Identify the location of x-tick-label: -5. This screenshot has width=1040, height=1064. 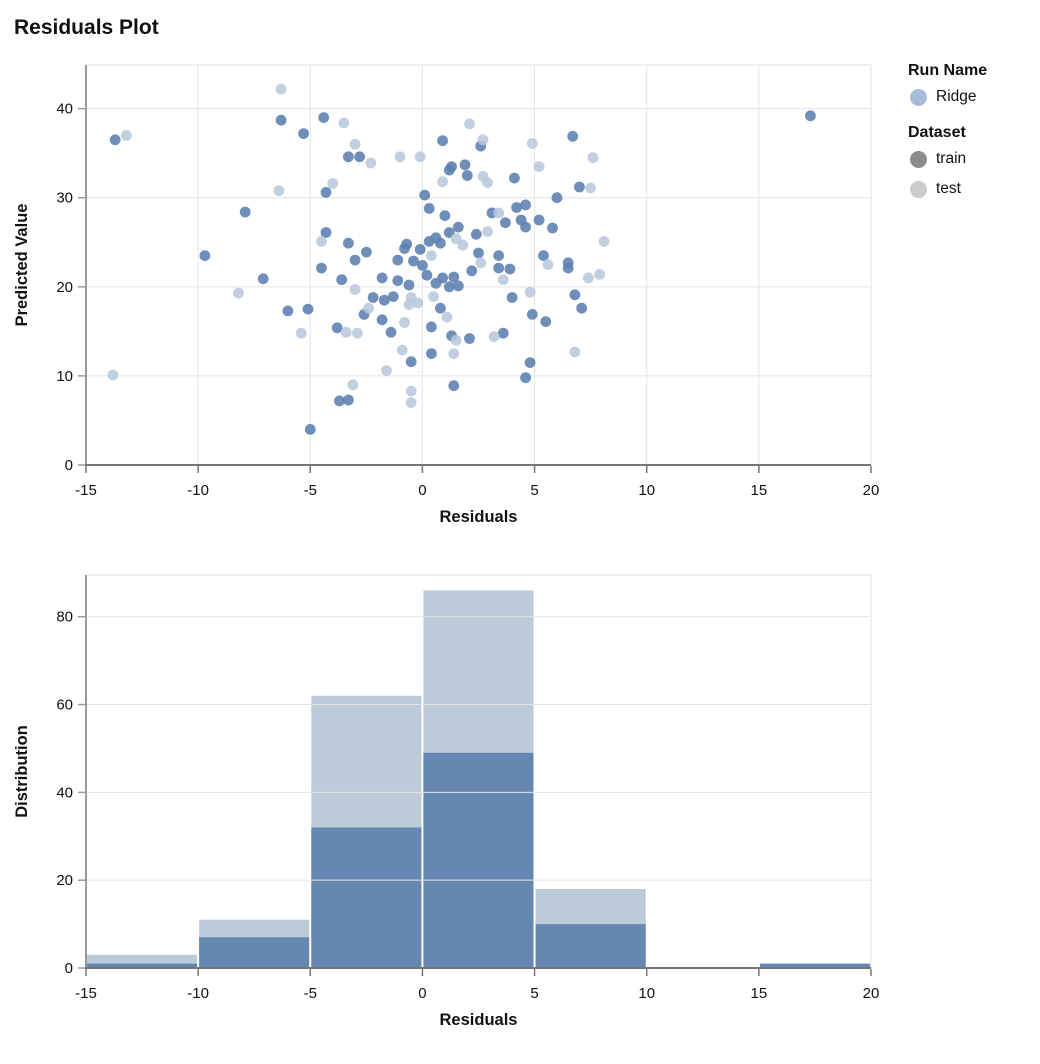
(310, 993).